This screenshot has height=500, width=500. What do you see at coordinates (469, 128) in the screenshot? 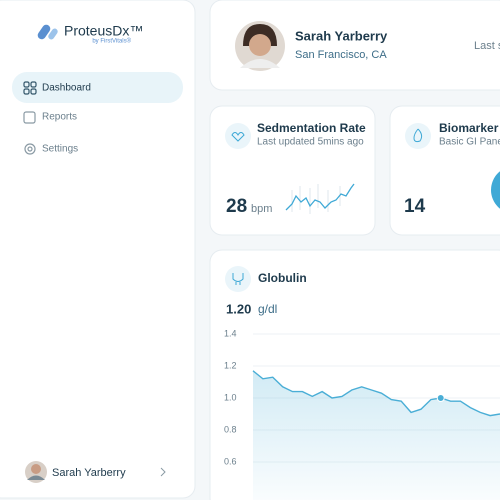
I see `card-title: Biomarker` at bounding box center [469, 128].